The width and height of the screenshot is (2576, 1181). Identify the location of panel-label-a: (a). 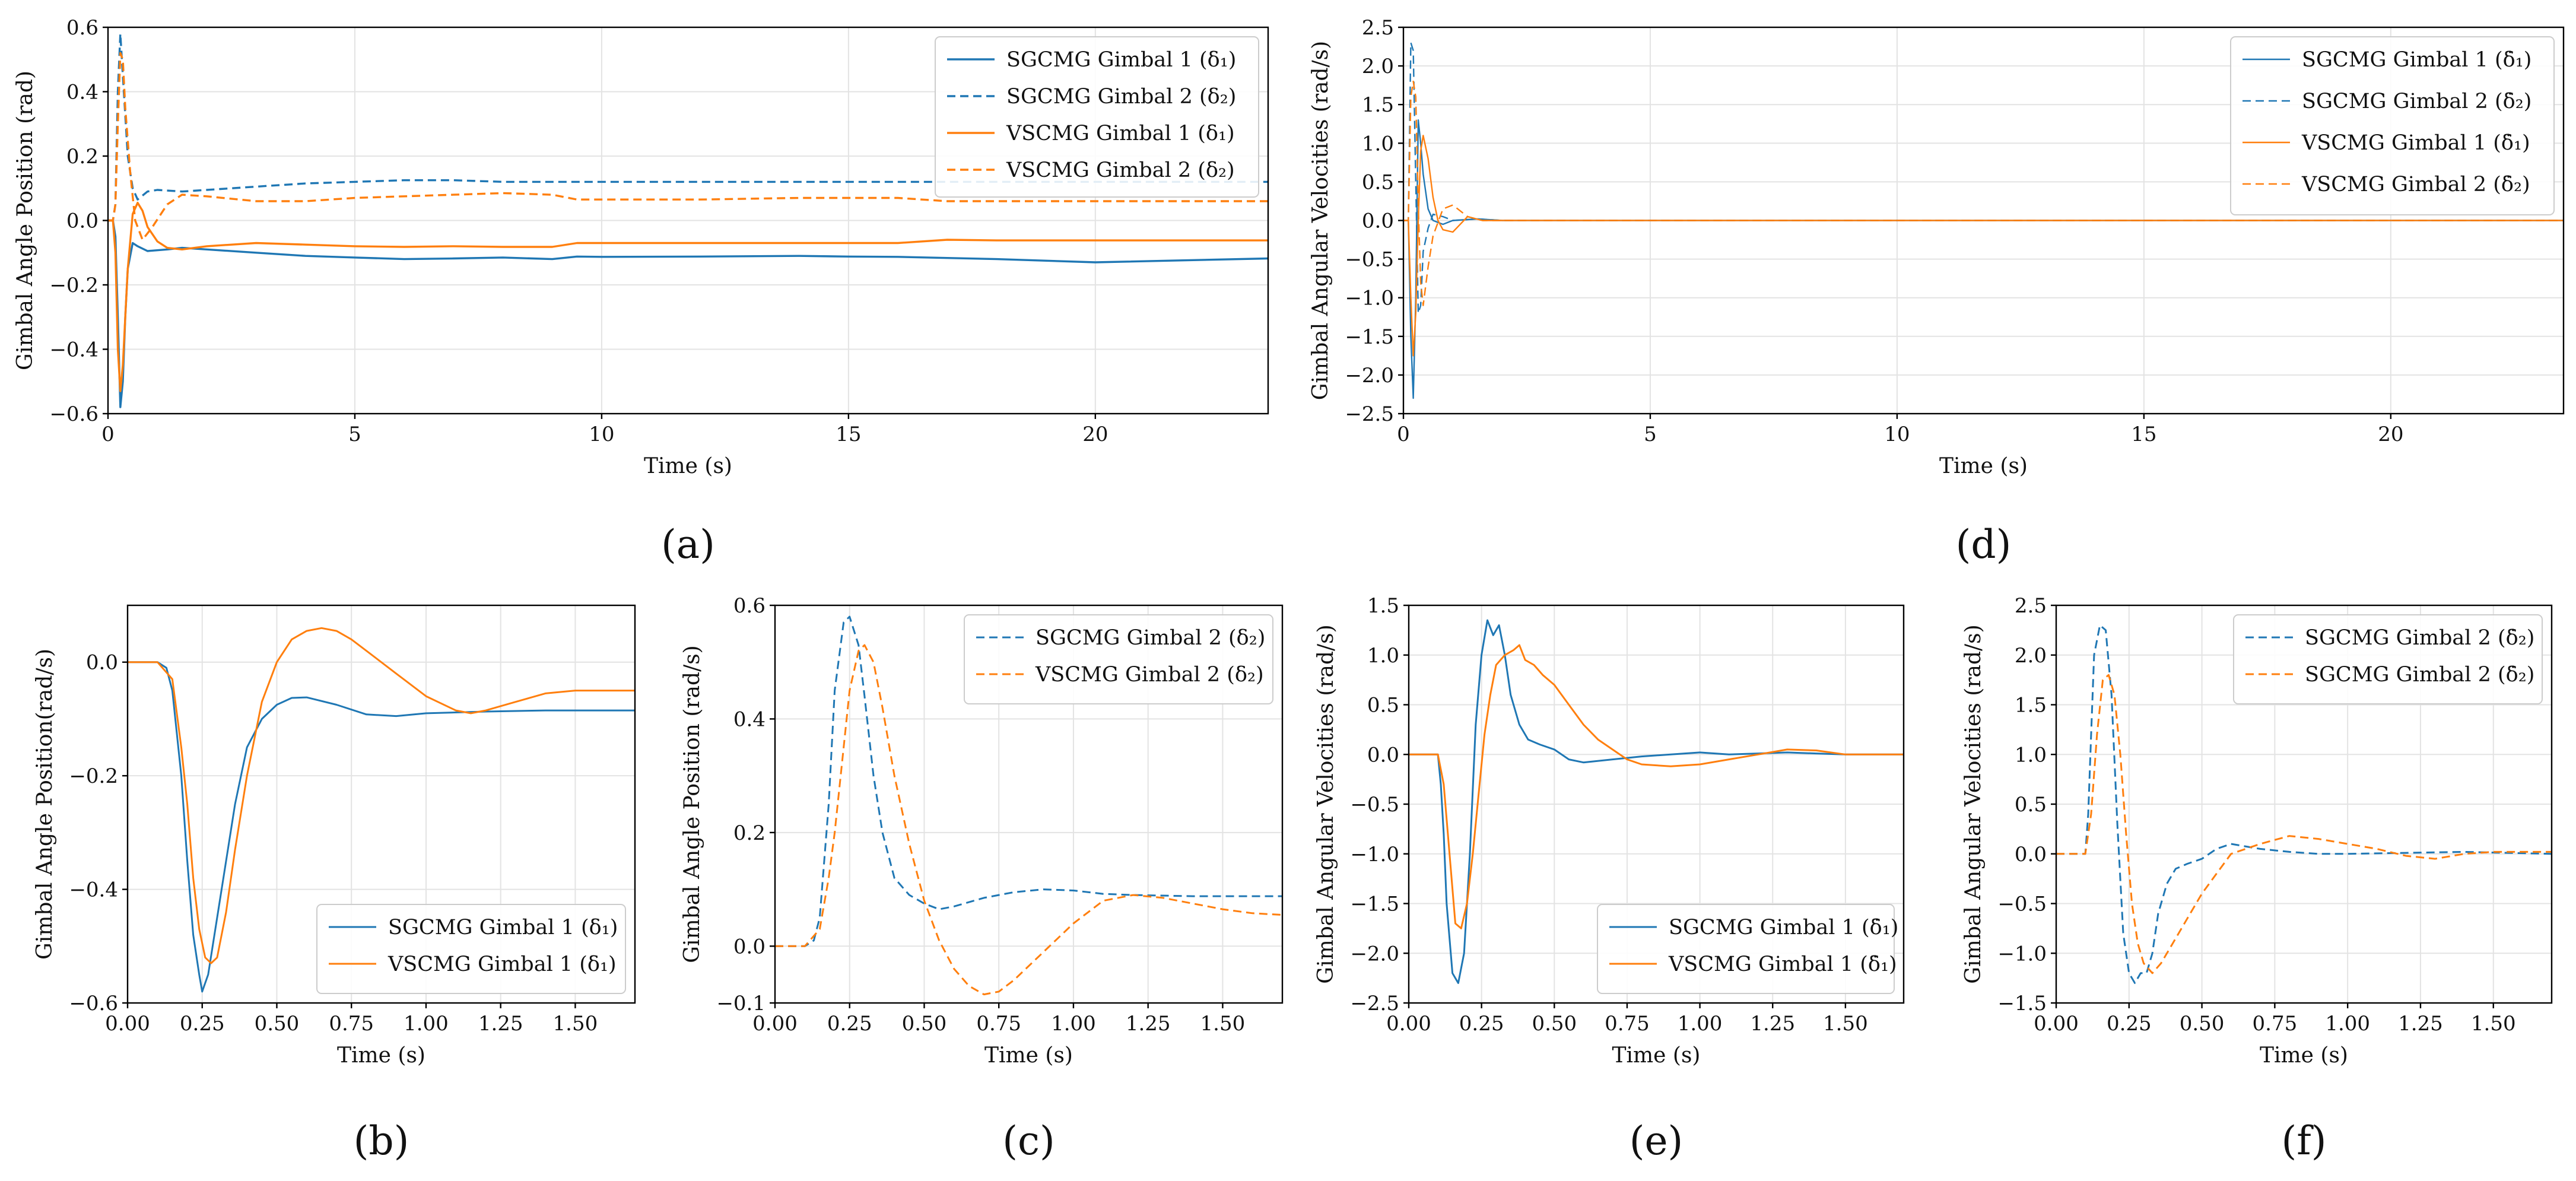
(688, 544).